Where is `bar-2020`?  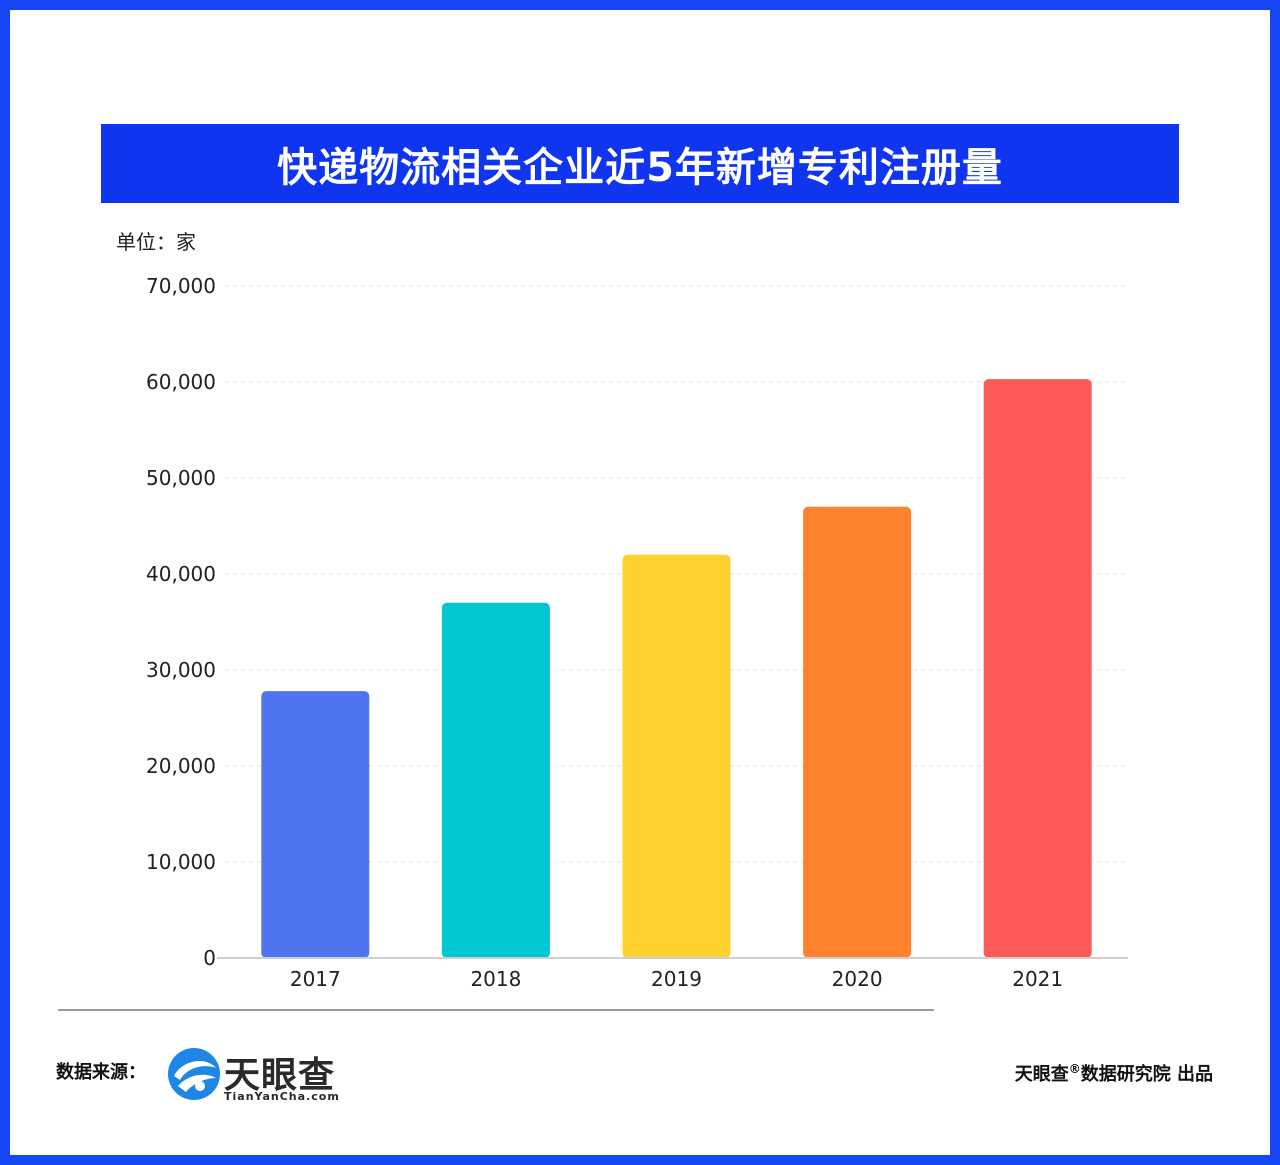
bar-2020 is located at coordinates (857, 732).